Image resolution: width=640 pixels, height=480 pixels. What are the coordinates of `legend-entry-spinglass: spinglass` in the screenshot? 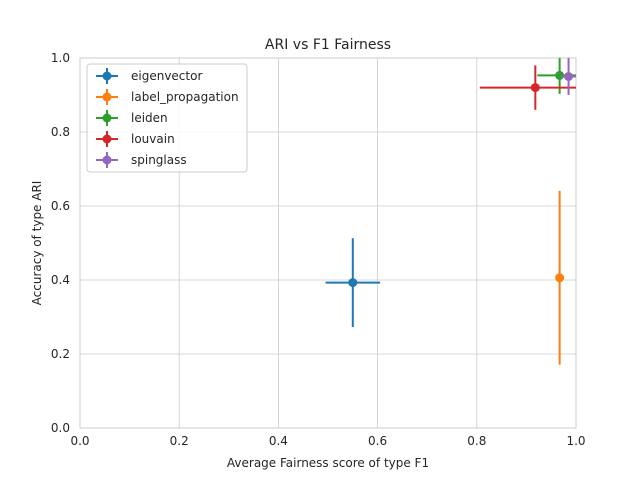 It's located at (141, 160).